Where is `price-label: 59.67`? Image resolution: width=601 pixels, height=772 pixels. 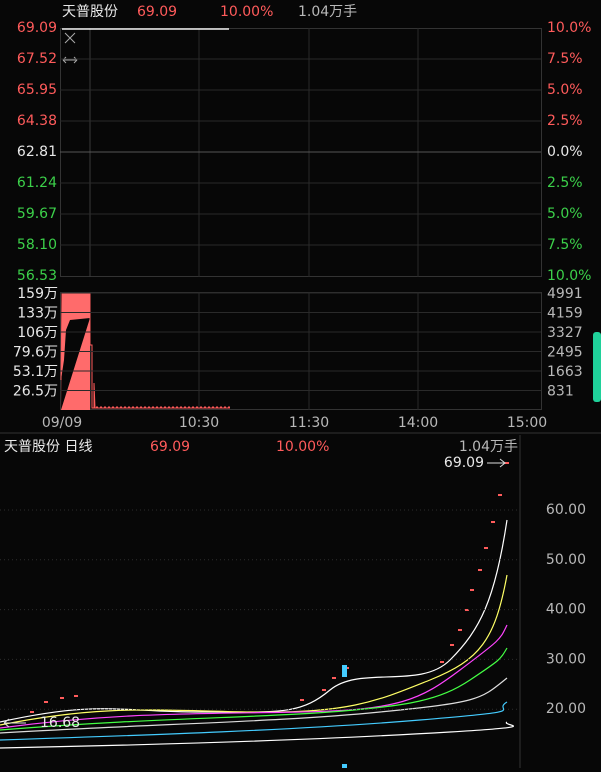 price-label: 59.67 is located at coordinates (37, 214).